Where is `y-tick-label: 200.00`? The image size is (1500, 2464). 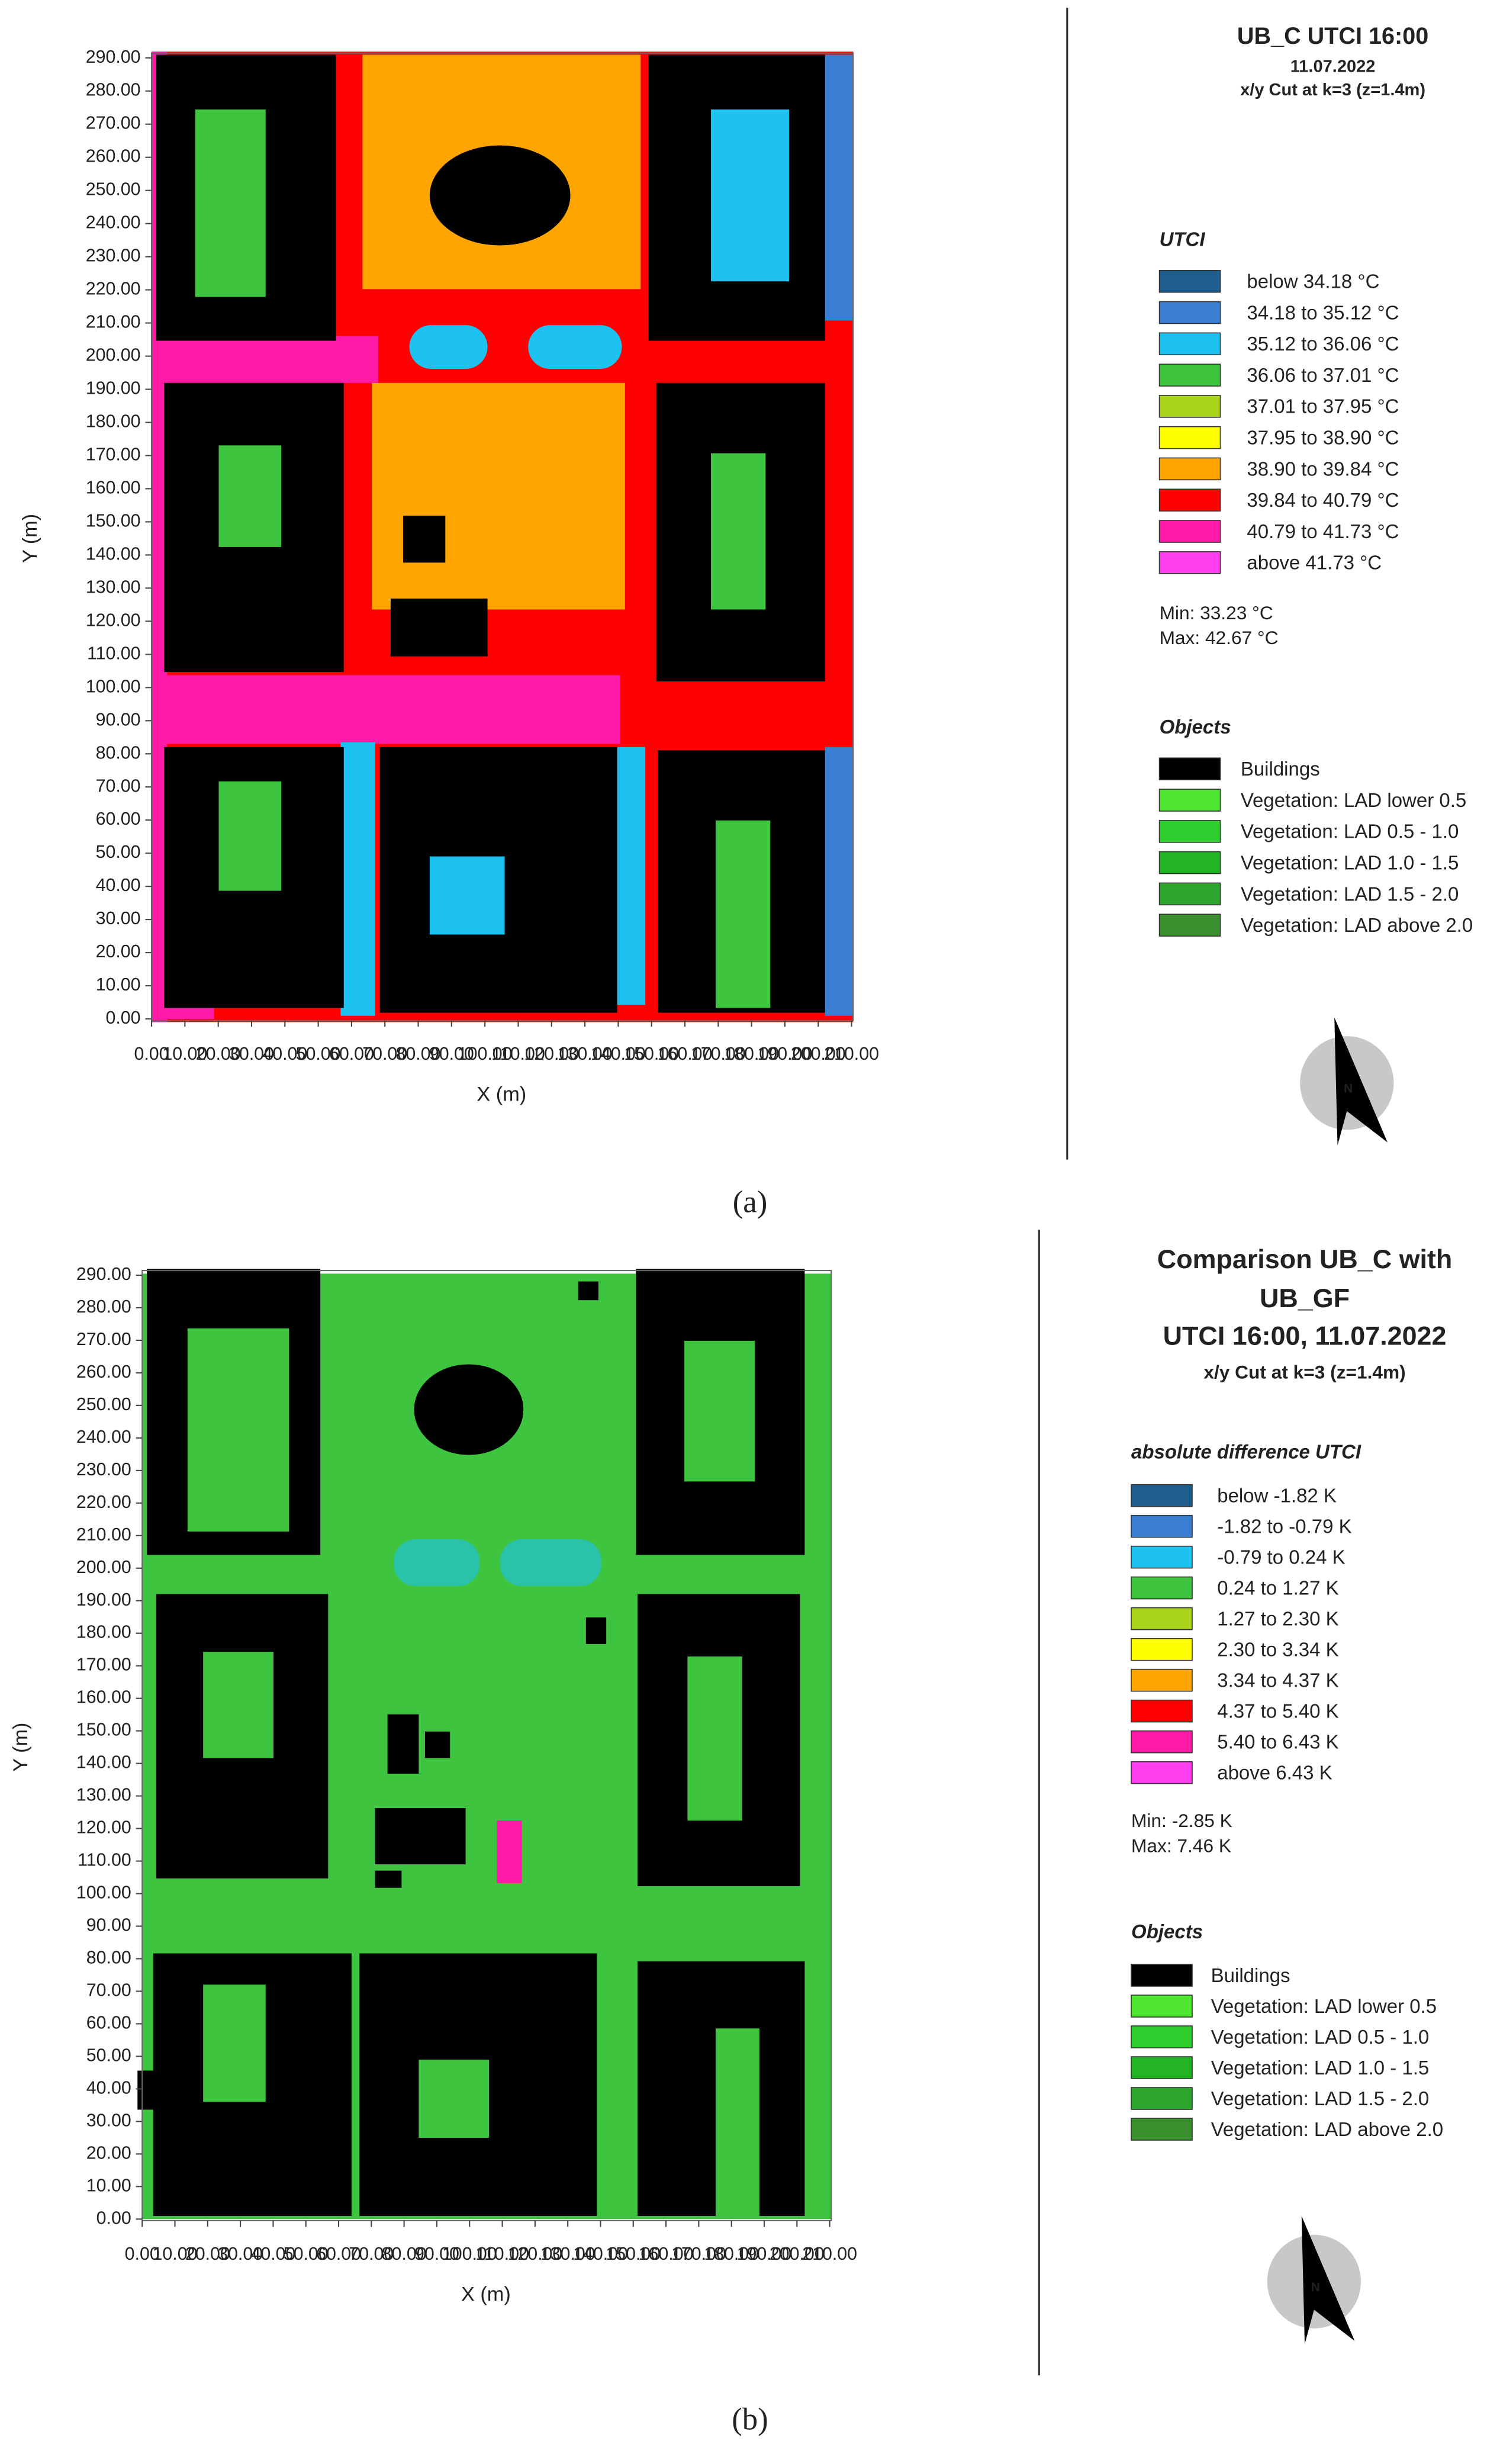
y-tick-label: 200.00 is located at coordinates (103, 1567).